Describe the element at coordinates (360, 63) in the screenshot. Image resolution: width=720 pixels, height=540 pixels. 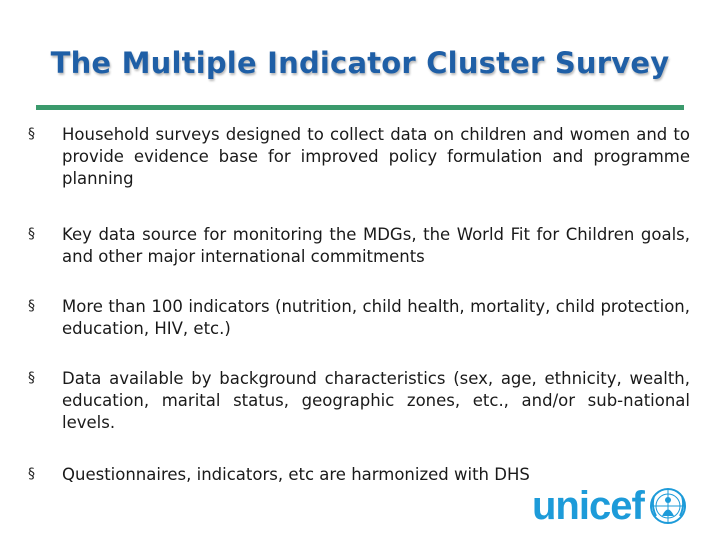
I see `slide-title: The Multiple Indicator Cluster Survey` at that location.